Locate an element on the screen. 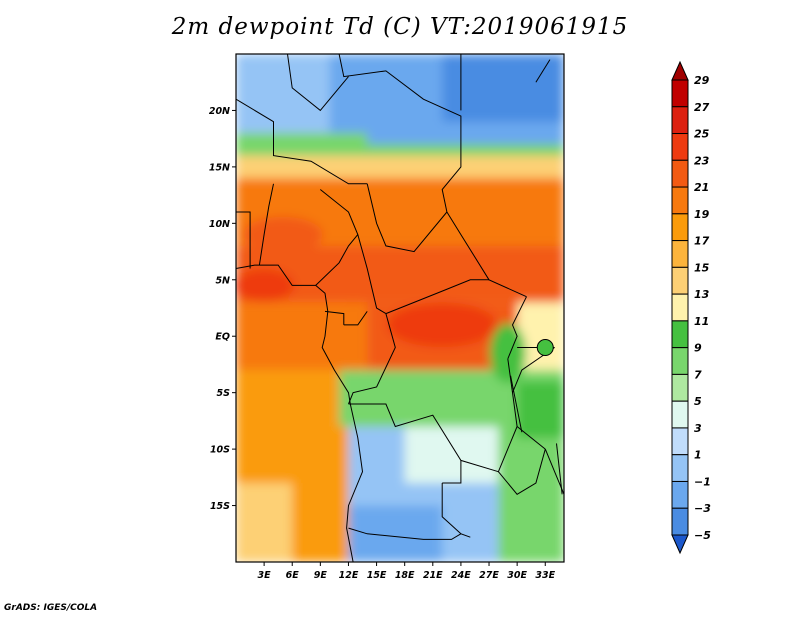 Image resolution: width=800 pixels, height=618 pixels. lake-tanganyika is located at coordinates (516, 404).